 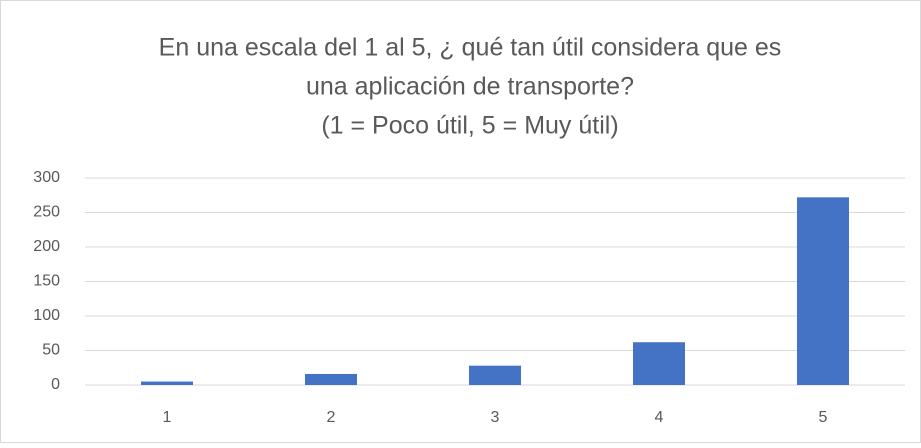 What do you see at coordinates (46, 177) in the screenshot?
I see `y-tick-label: 300` at bounding box center [46, 177].